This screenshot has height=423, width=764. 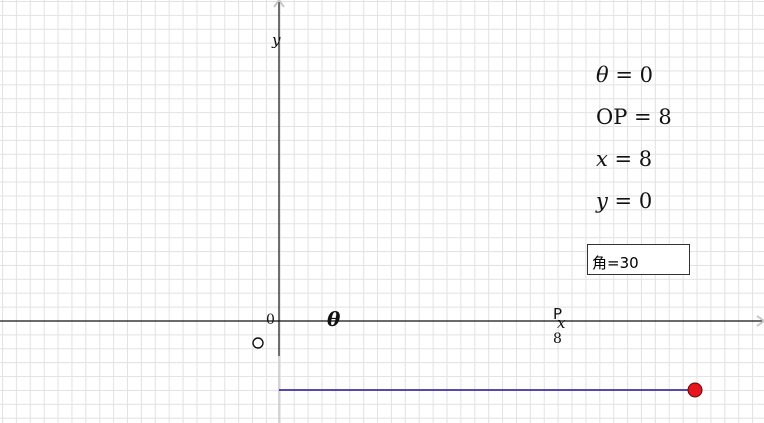 What do you see at coordinates (561, 323) in the screenshot?
I see `x-axis-label: x` at bounding box center [561, 323].